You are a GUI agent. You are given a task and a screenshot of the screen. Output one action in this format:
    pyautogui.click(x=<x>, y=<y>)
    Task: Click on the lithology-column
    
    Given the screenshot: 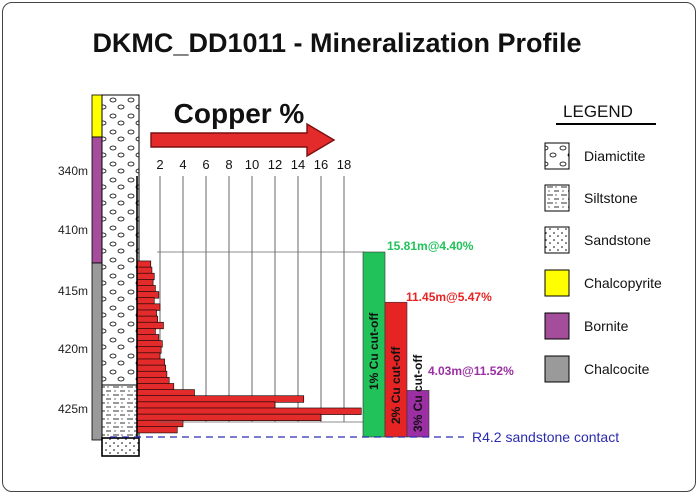 What is the action you would take?
    pyautogui.click(x=120, y=275)
    